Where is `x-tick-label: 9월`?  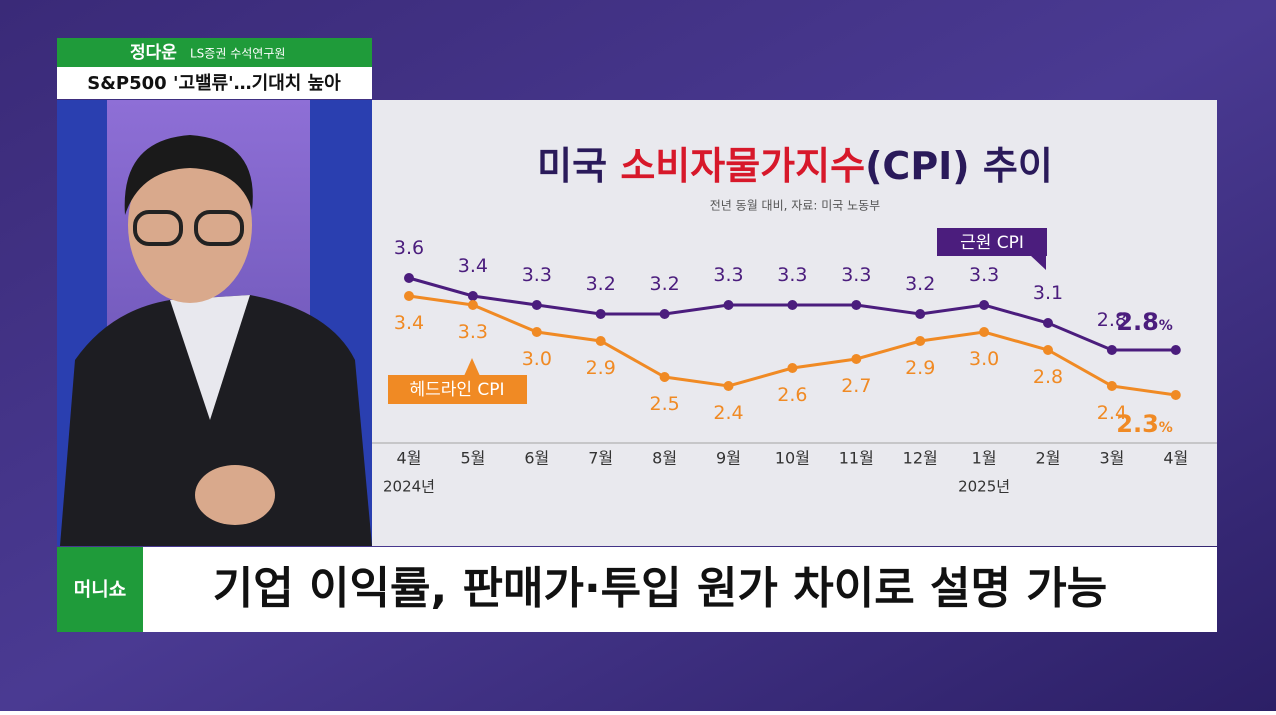
x-tick-label: 9월 is located at coordinates (728, 458).